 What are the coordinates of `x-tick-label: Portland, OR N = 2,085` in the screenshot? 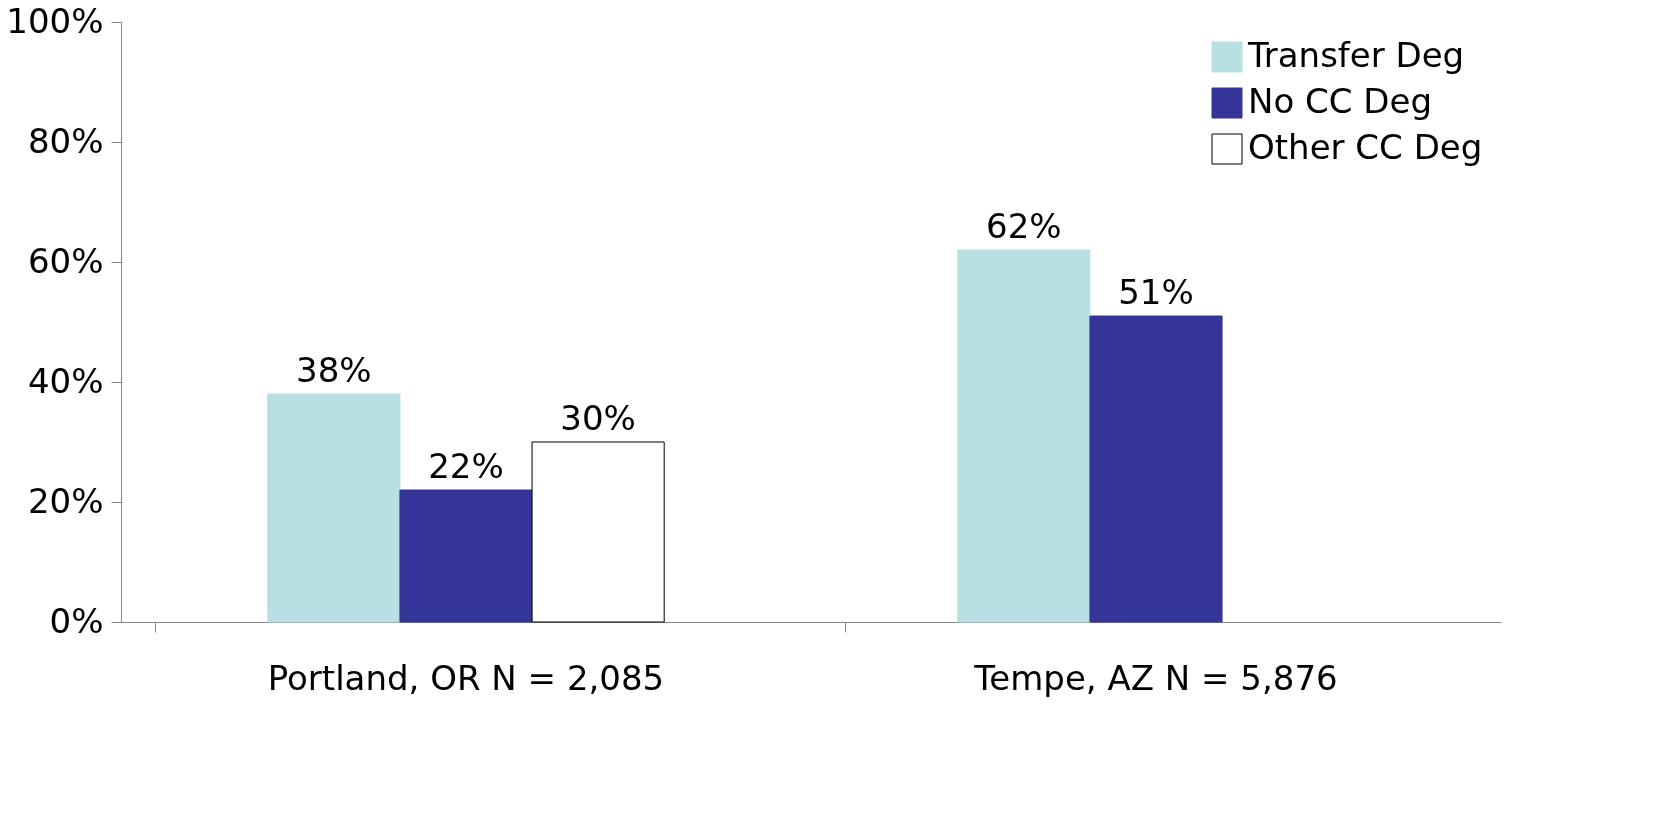 It's located at (466, 677).